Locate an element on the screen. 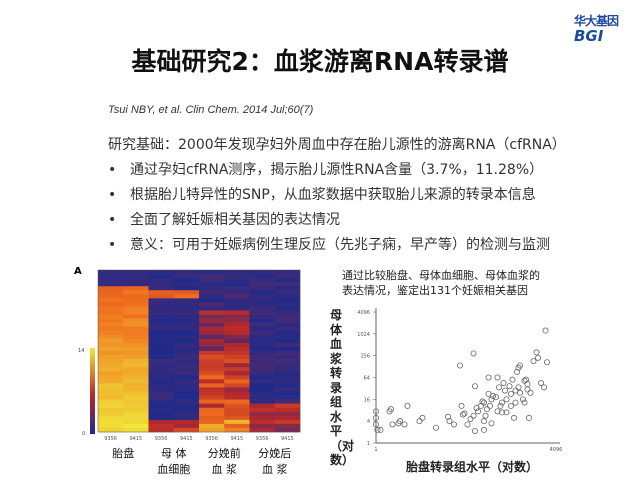  y-tick-label: 16 is located at coordinates (367, 400).